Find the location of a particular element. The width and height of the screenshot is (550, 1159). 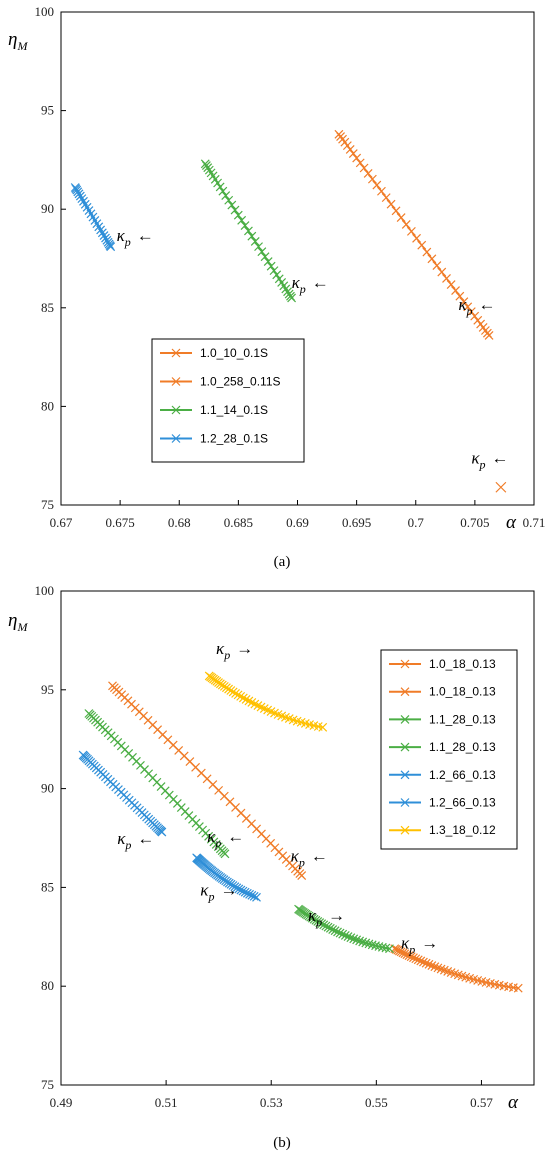

x-tick-label: 0.705 is located at coordinates (474, 522).